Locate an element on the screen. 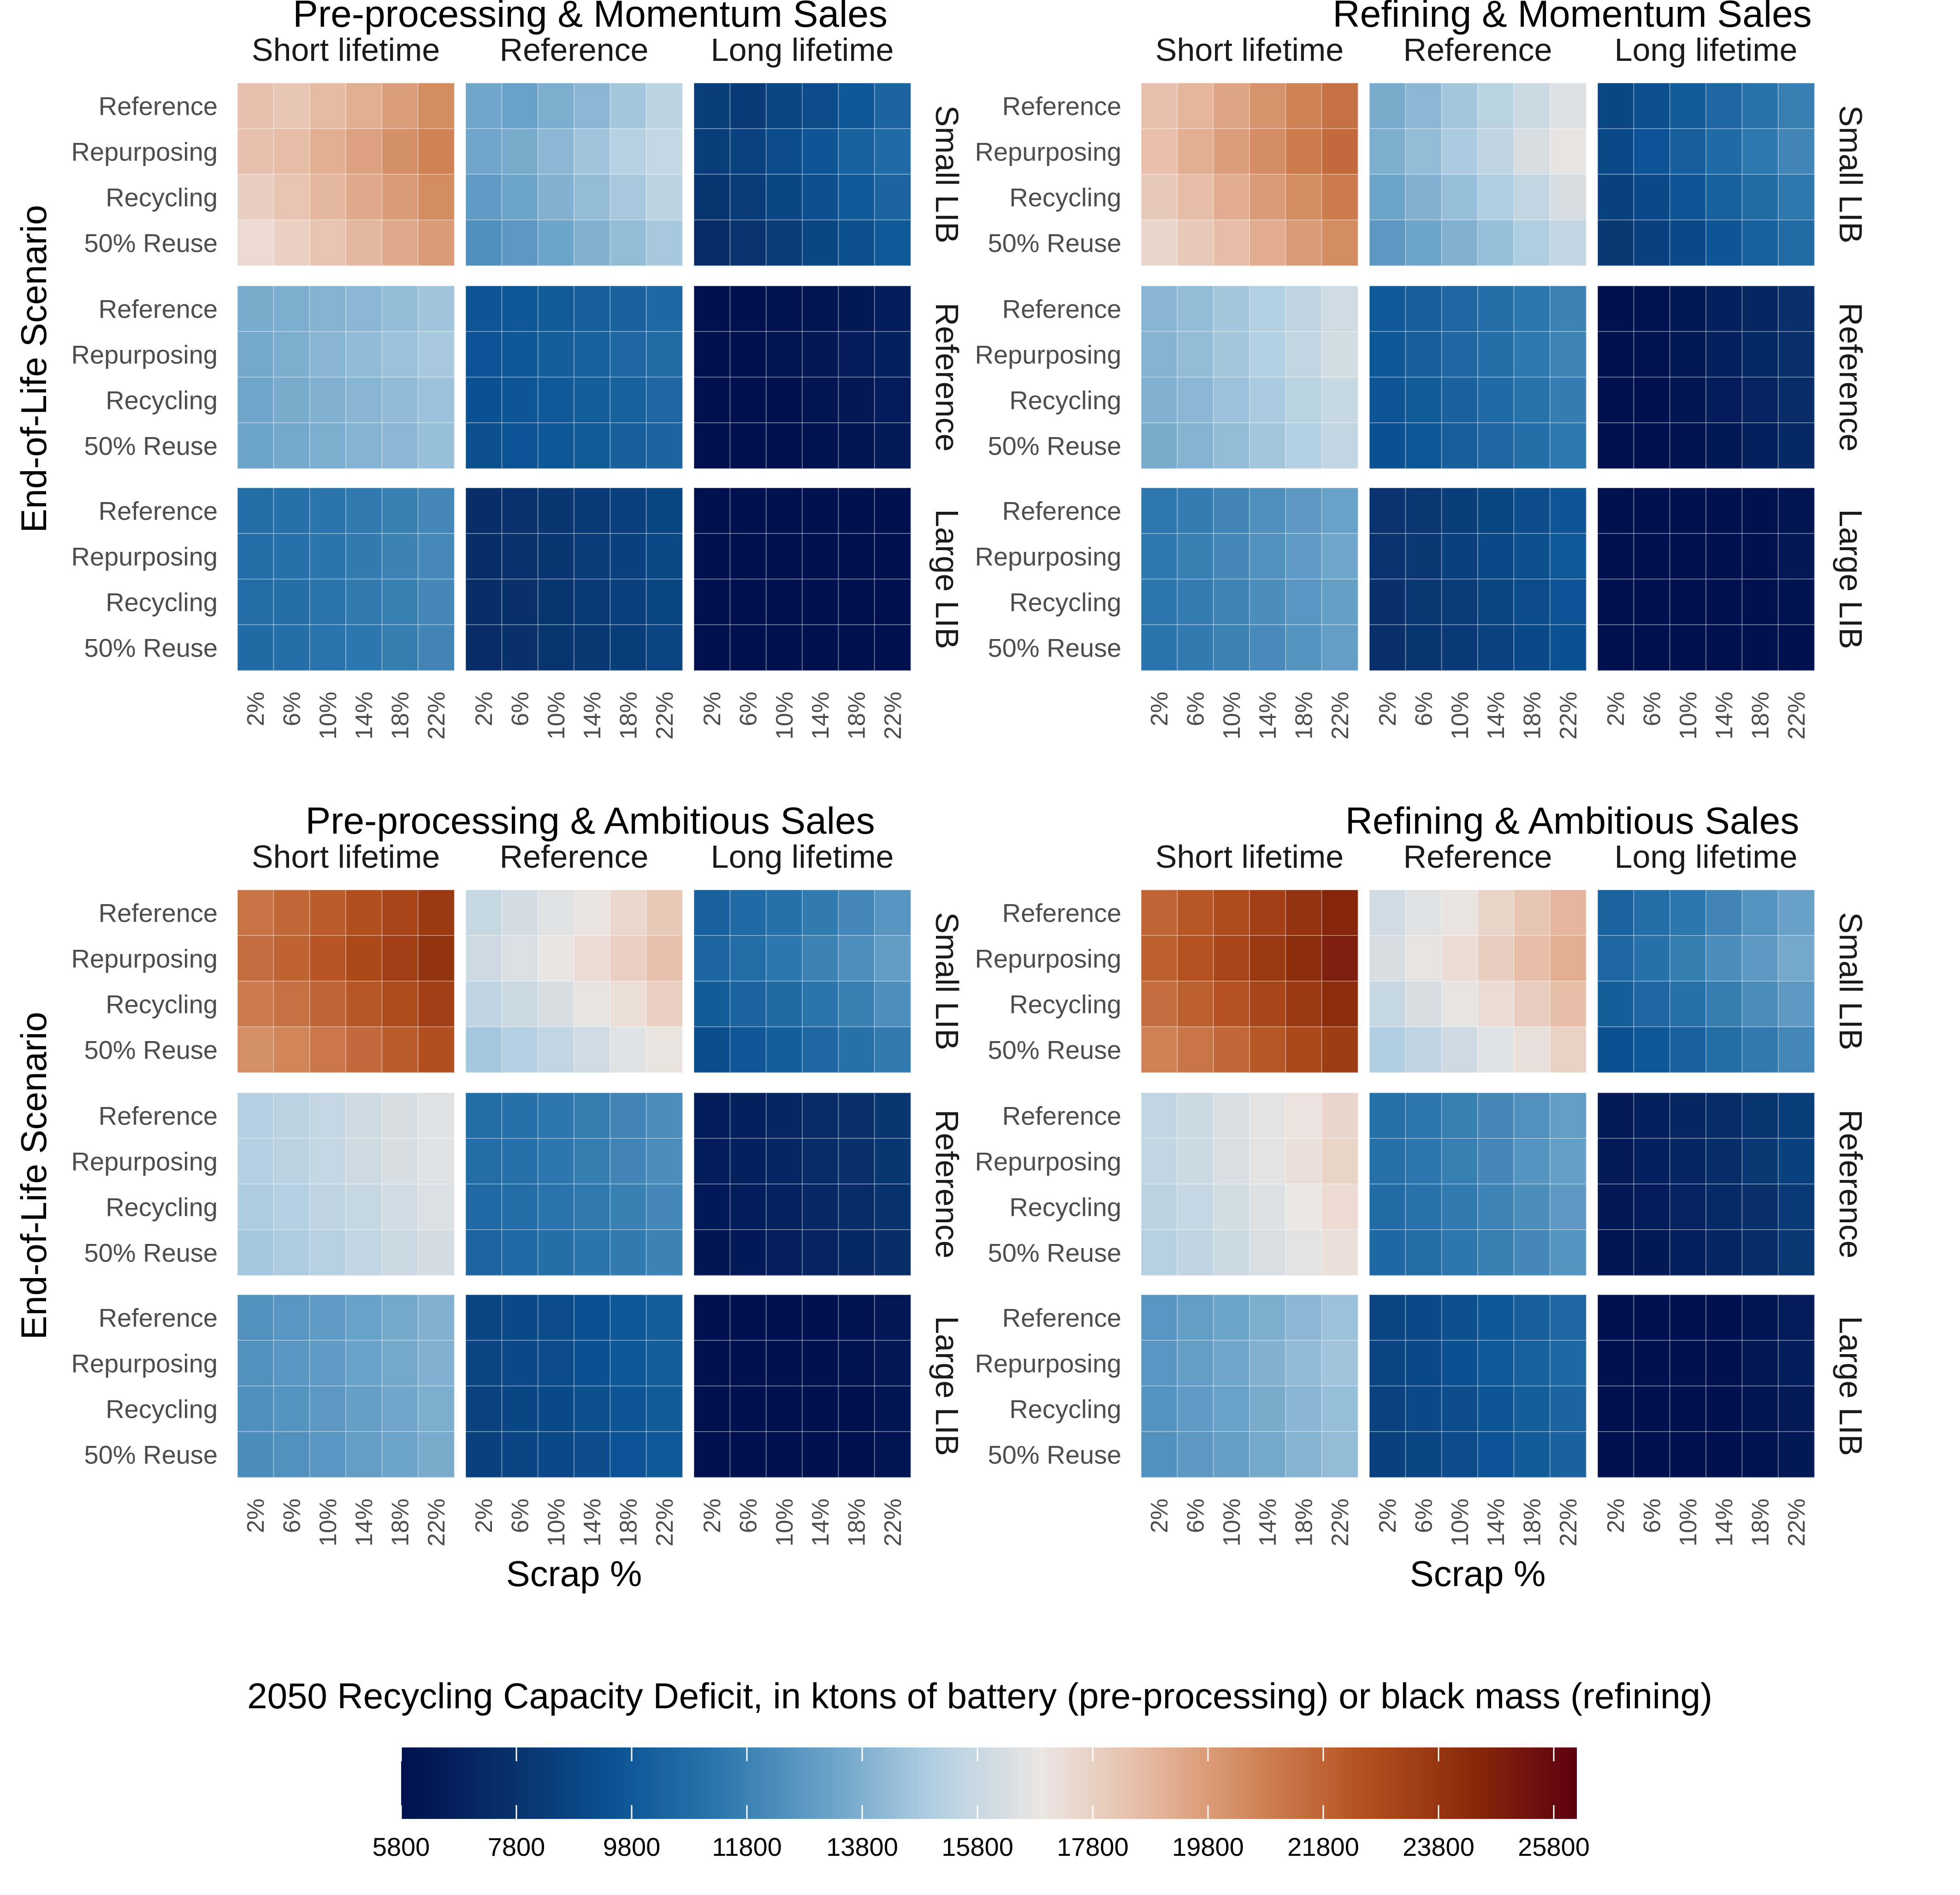 This screenshot has width=1960, height=1895. colorbar-tick-label: 9800 is located at coordinates (632, 1847).